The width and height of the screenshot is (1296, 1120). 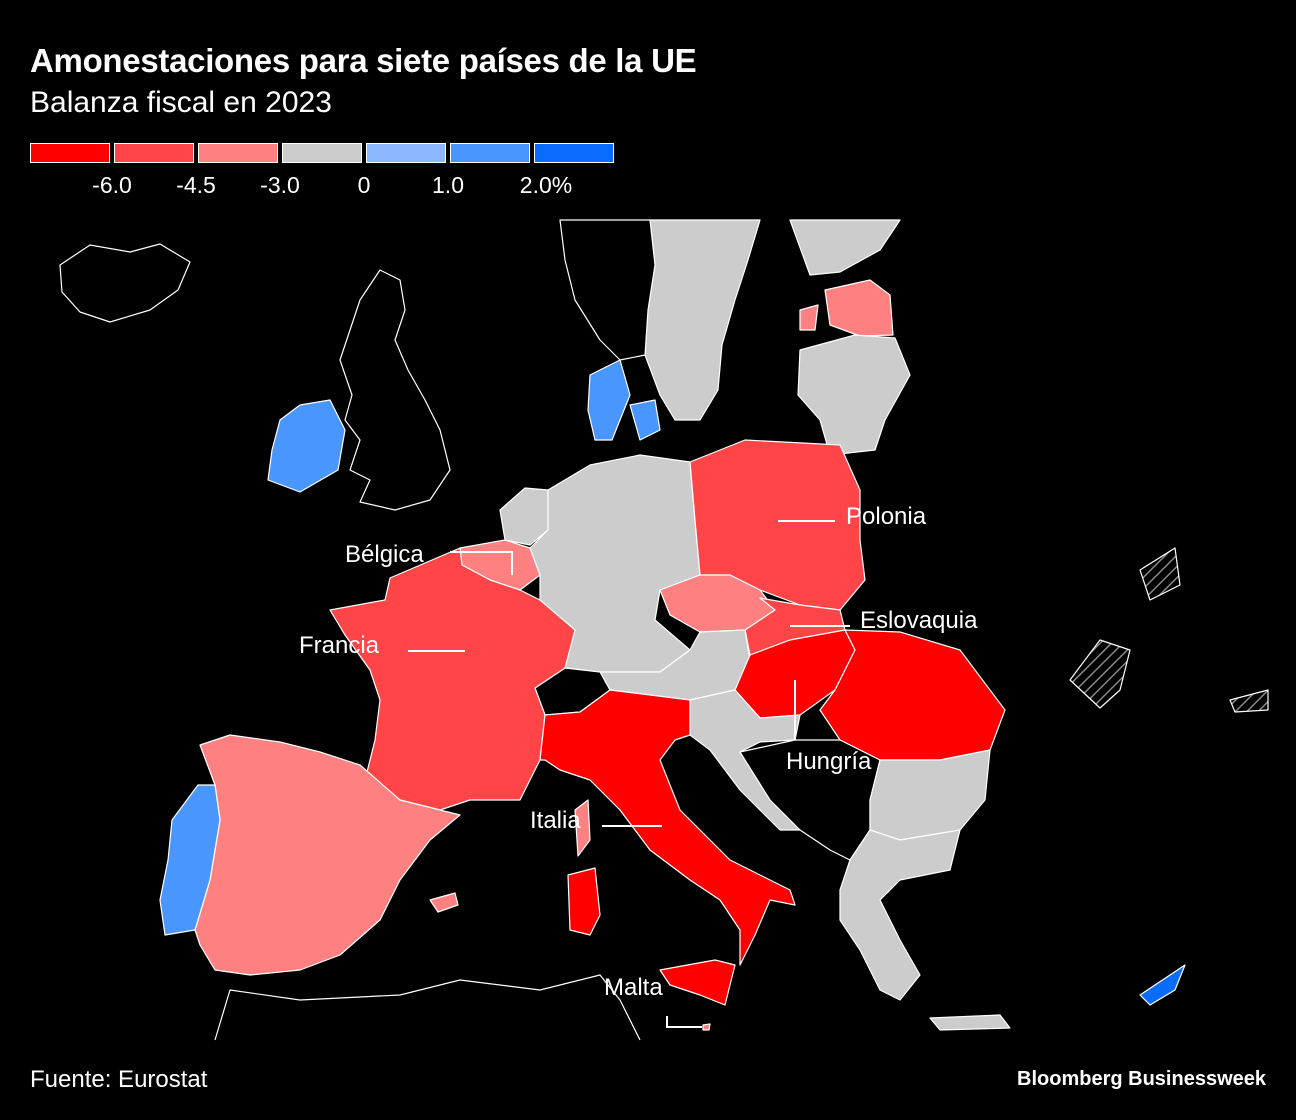 I want to click on label-malta: Malta, so click(x=633, y=987).